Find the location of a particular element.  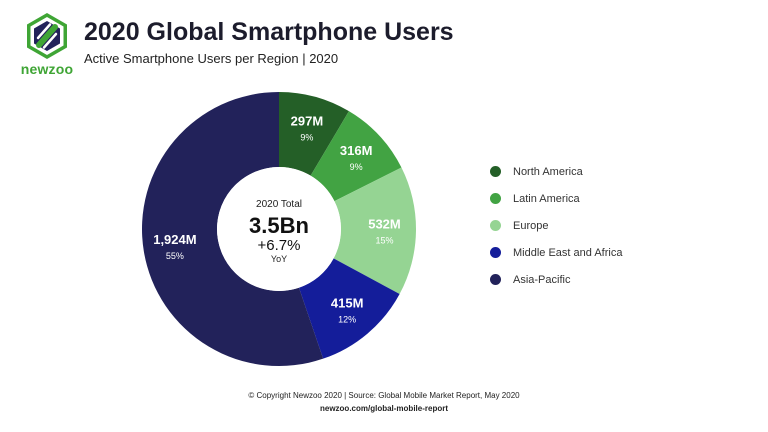

footer-url: newzoo.com/global-mobile-report is located at coordinates (383, 408).